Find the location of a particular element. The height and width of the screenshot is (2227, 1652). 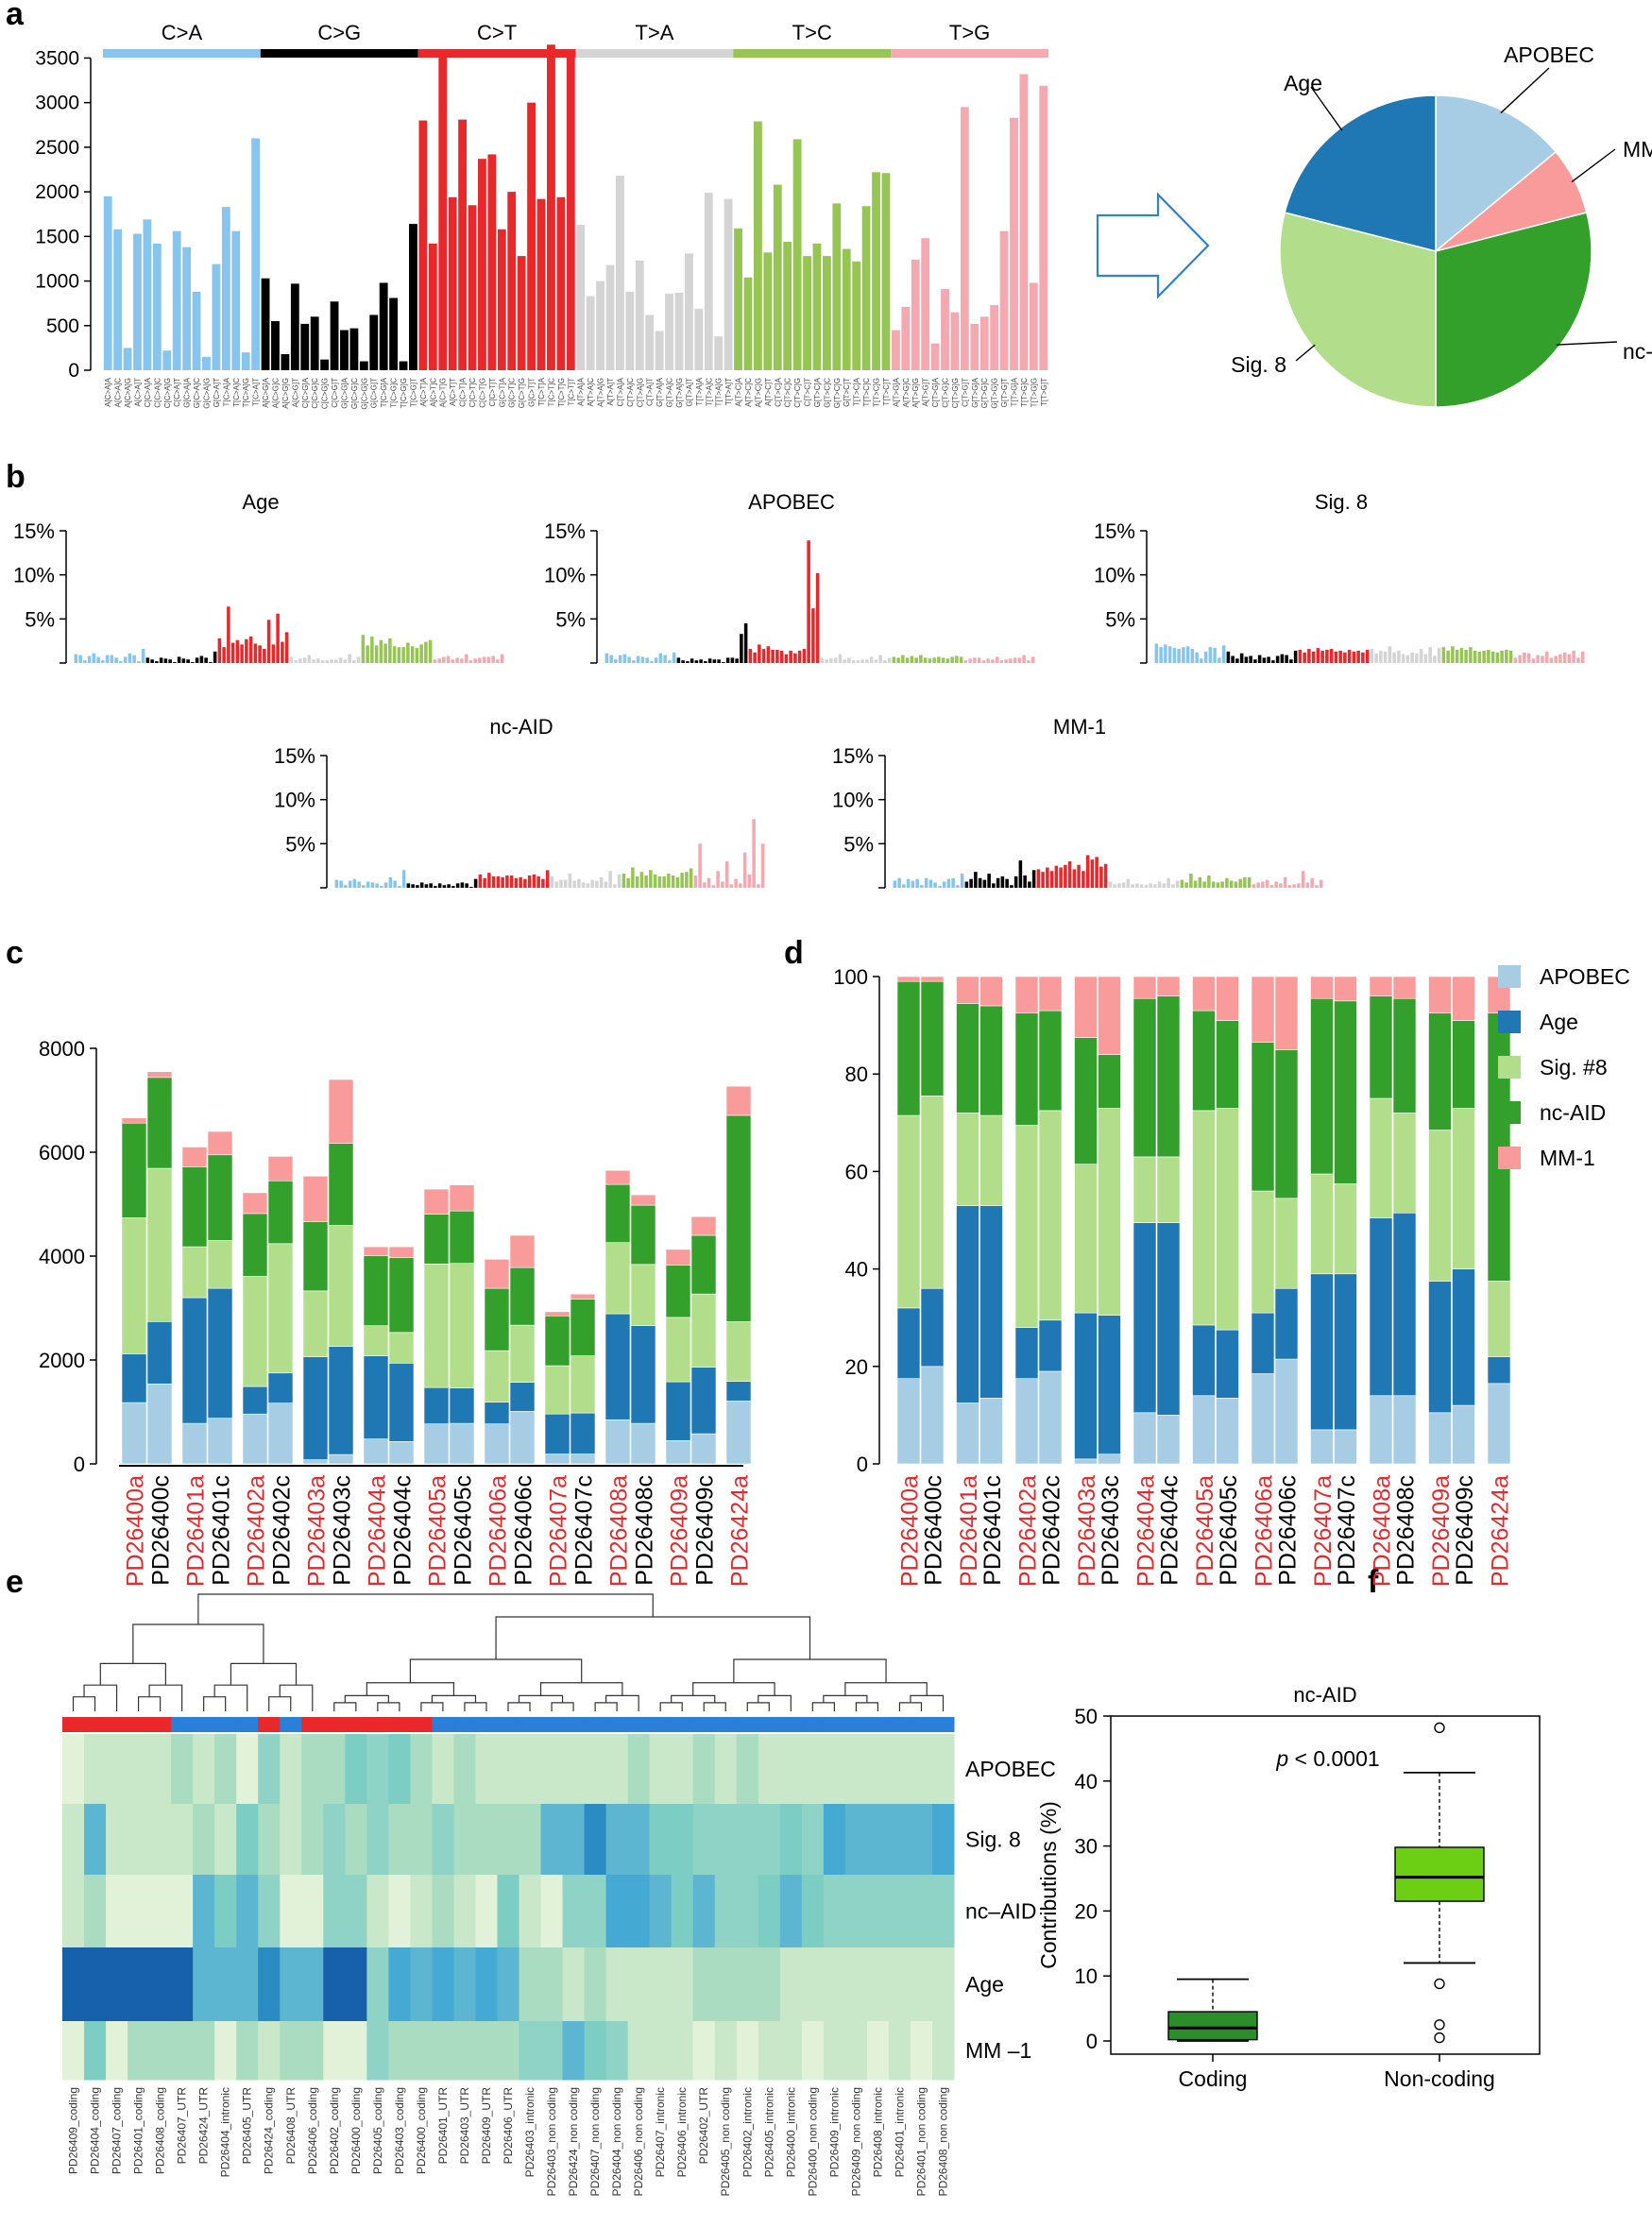

sample-label: PD26424a is located at coordinates (1501, 1531).